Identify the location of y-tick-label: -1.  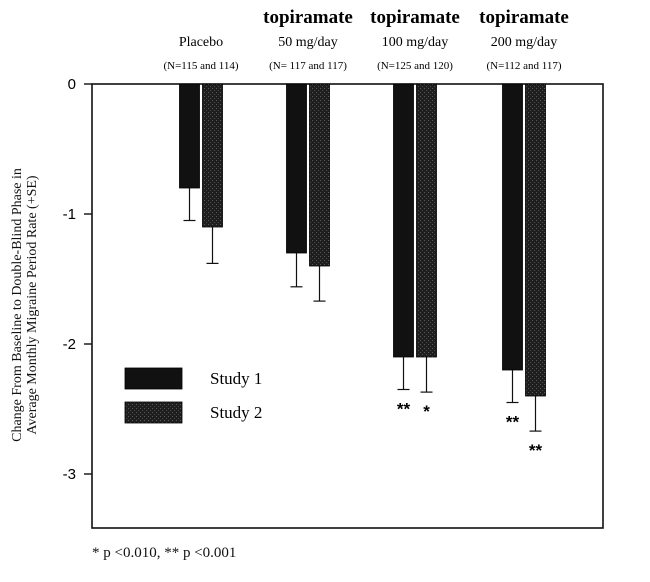
(69, 214).